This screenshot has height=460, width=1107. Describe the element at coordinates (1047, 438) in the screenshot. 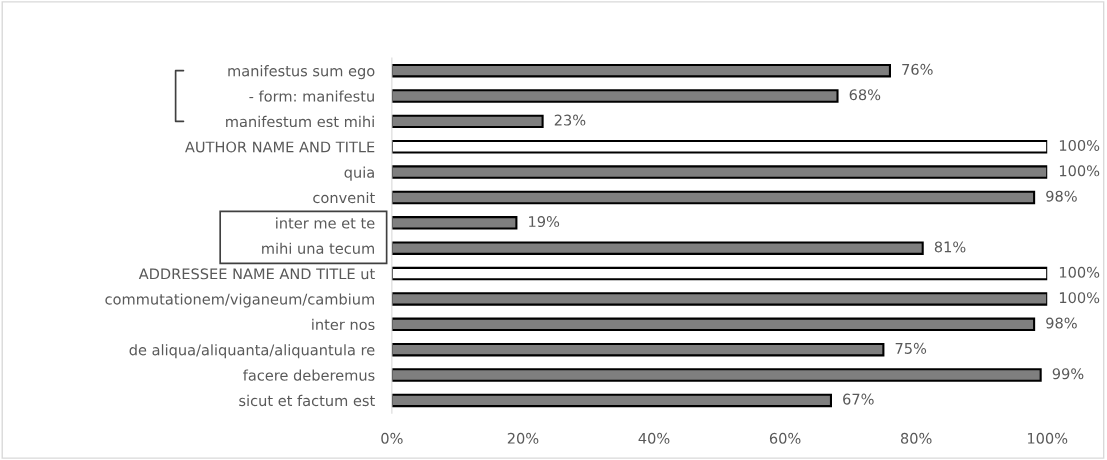

I see `x-tick-label: 100%` at that location.